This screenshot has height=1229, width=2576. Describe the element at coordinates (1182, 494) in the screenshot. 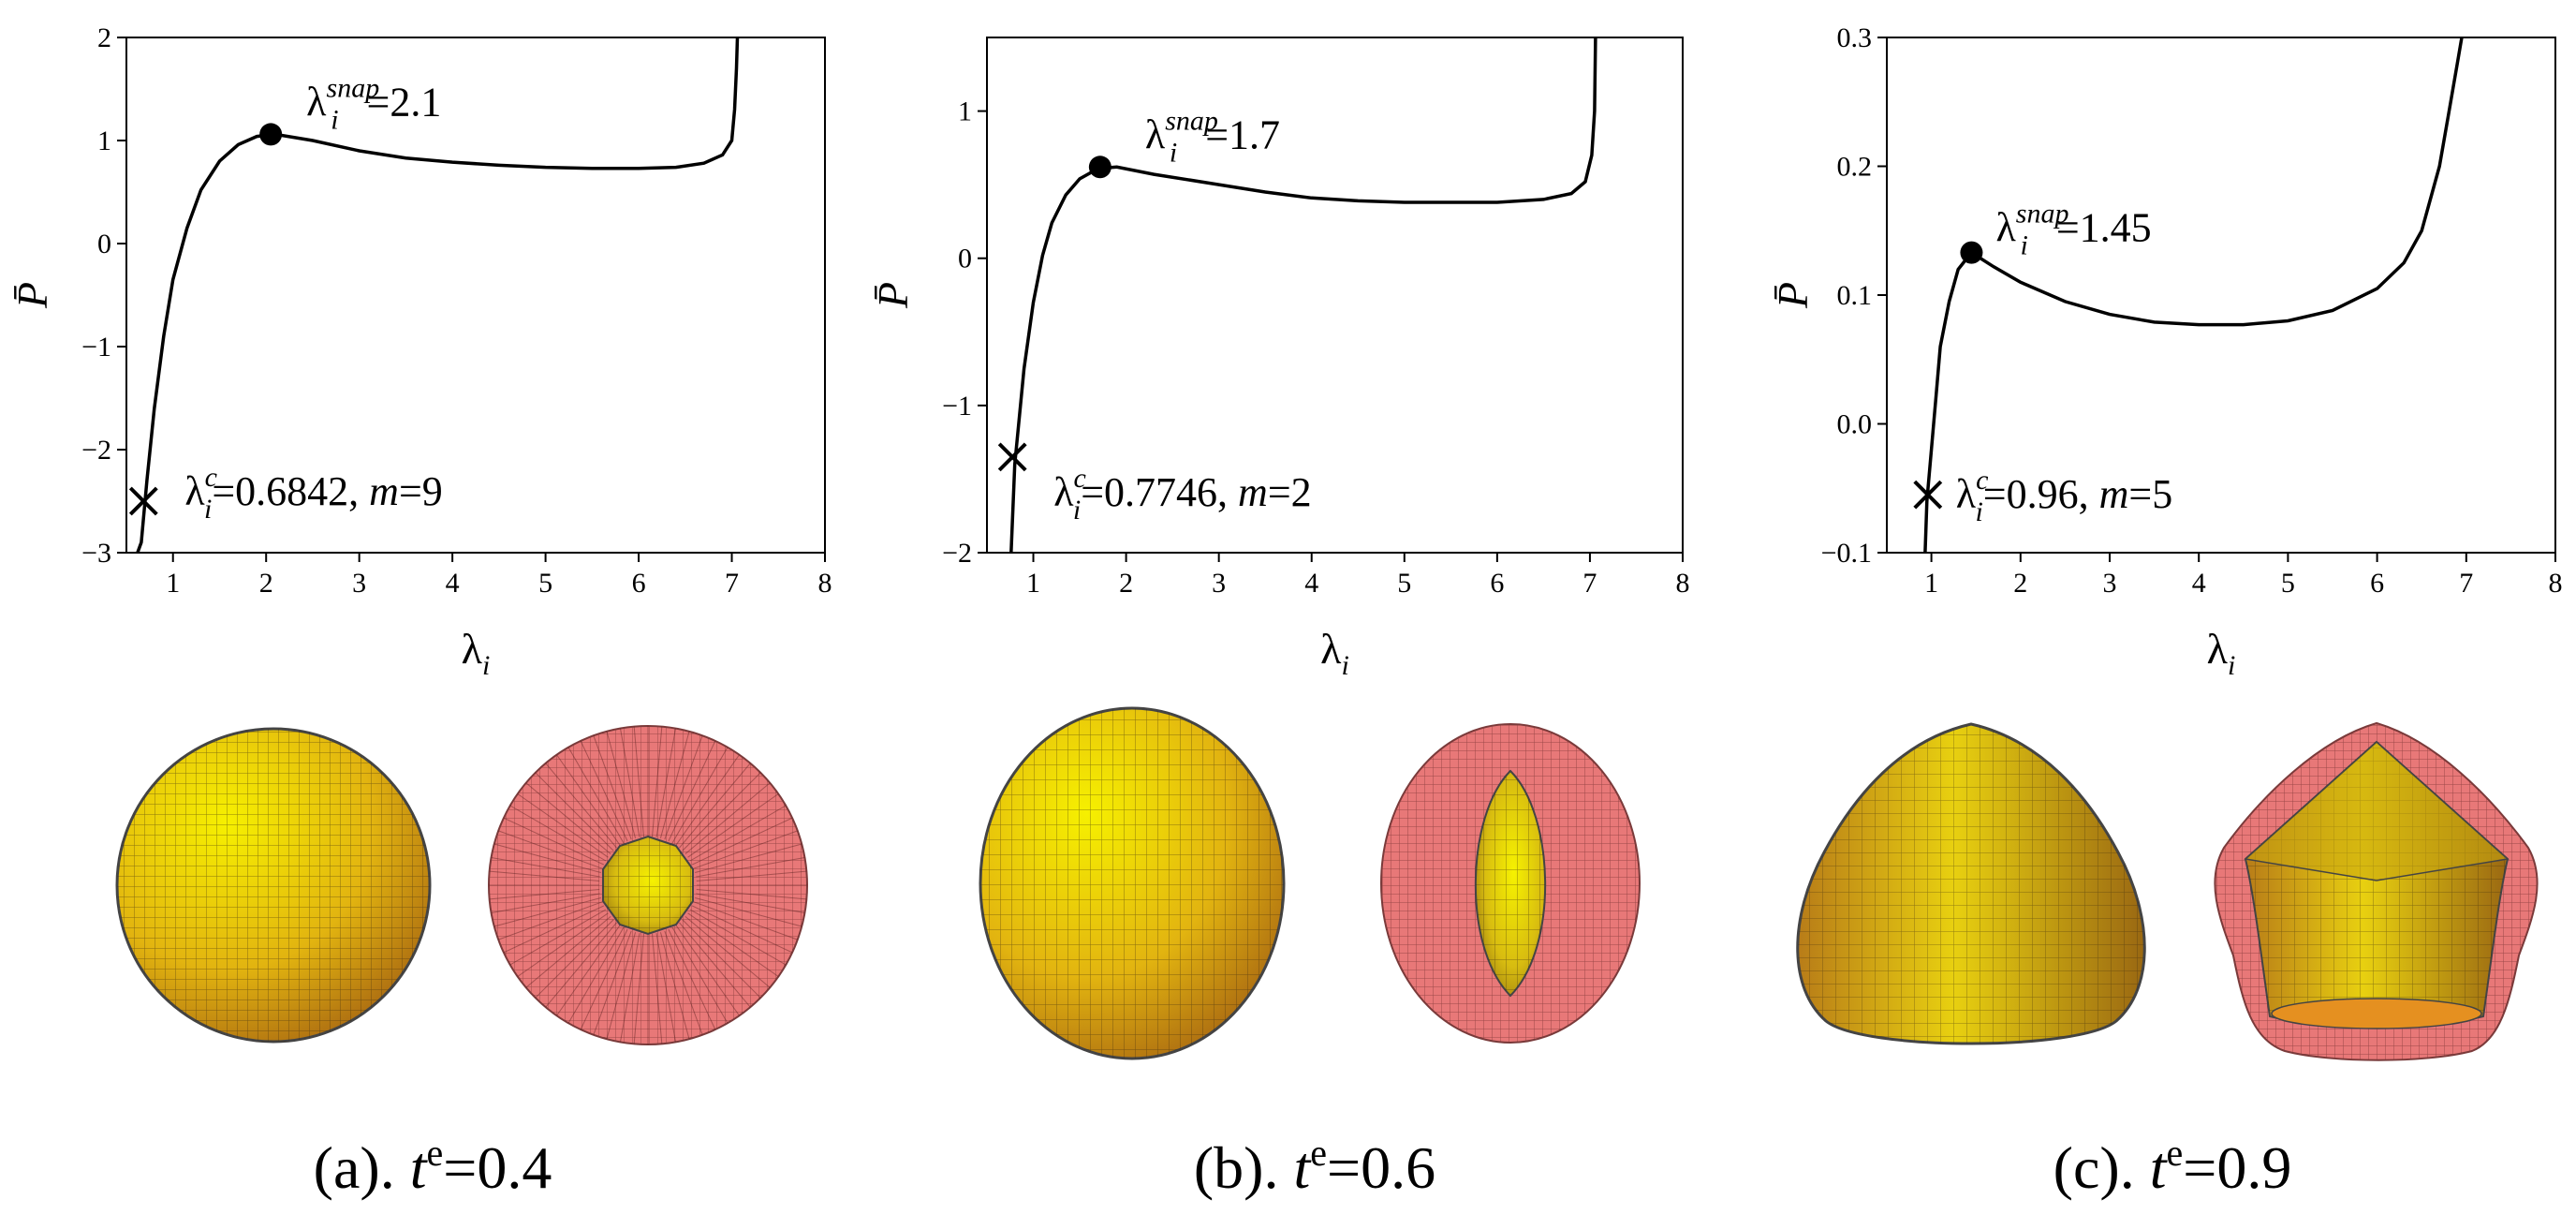

I see `critical-point-label: λc i=0.7746, m=2` at that location.